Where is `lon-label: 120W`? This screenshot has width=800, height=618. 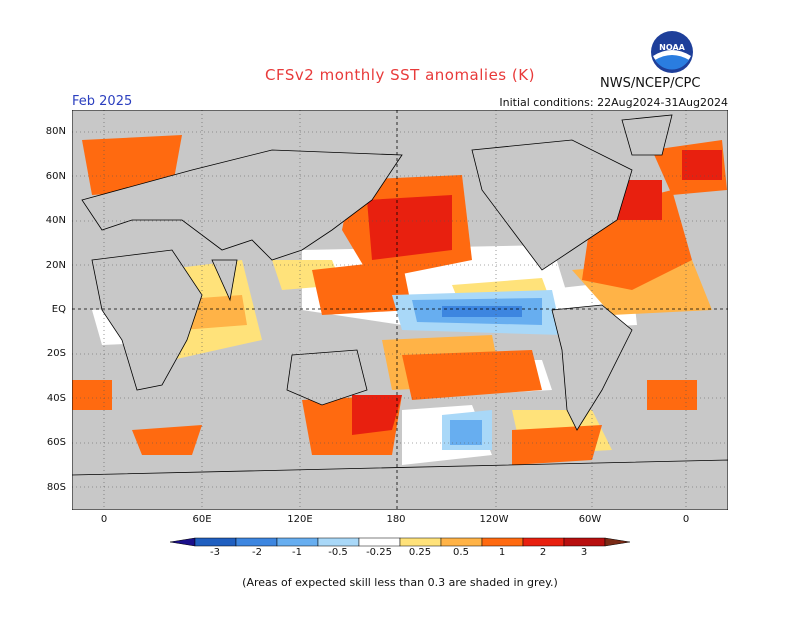 lon-label: 120W is located at coordinates (494, 519).